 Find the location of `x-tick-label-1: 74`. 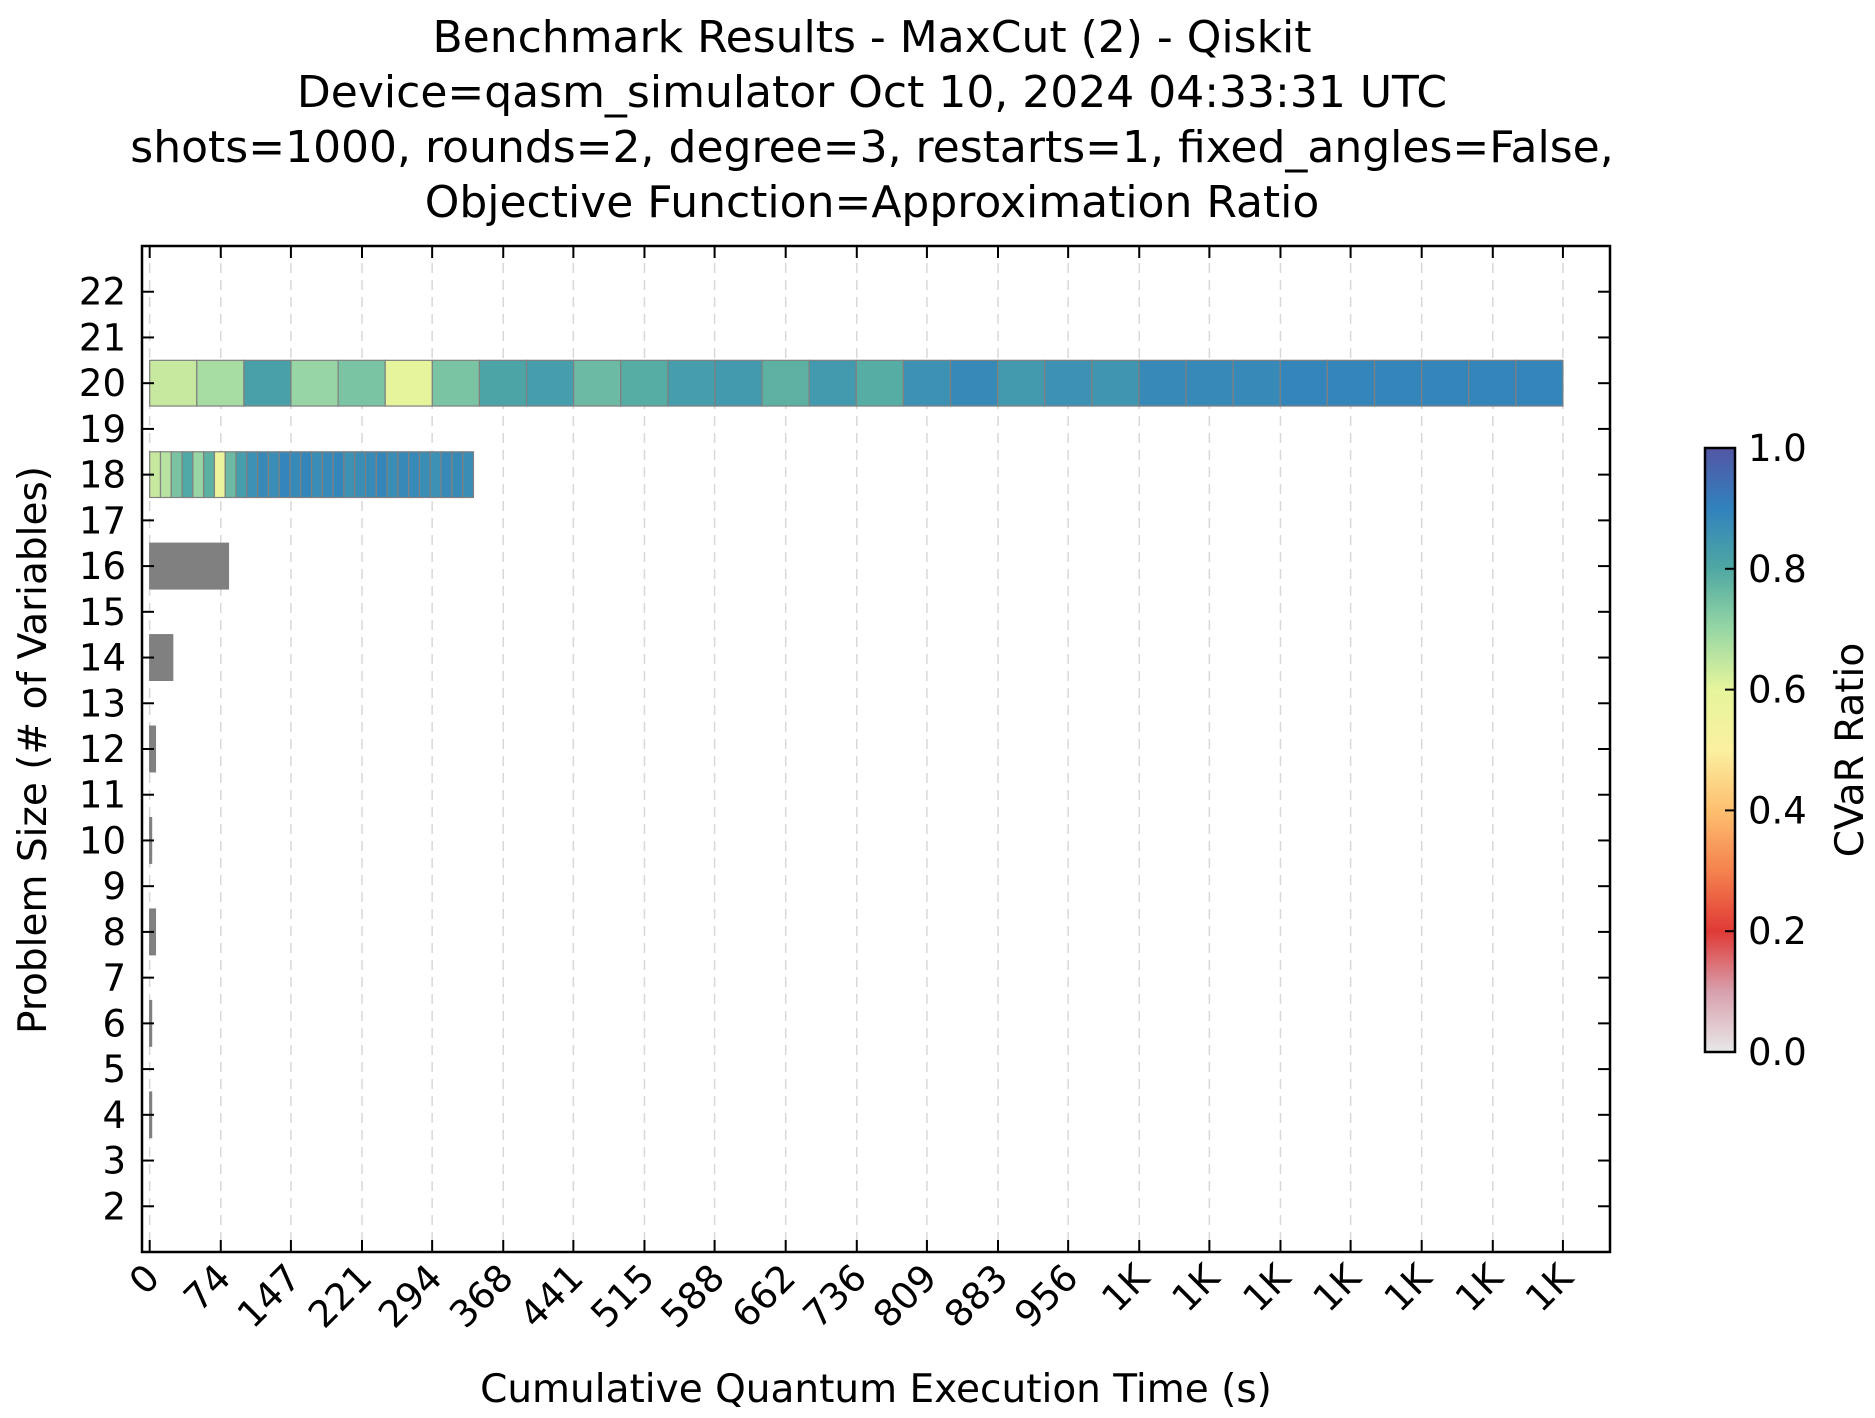

x-tick-label-1: 74 is located at coordinates (207, 1288).